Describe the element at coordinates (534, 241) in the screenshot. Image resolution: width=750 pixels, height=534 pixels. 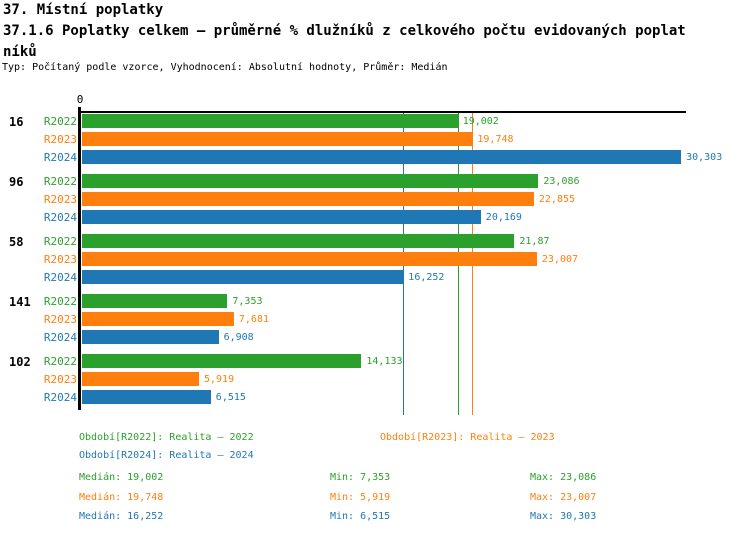
I see `bar-value-label: 21,87` at that location.